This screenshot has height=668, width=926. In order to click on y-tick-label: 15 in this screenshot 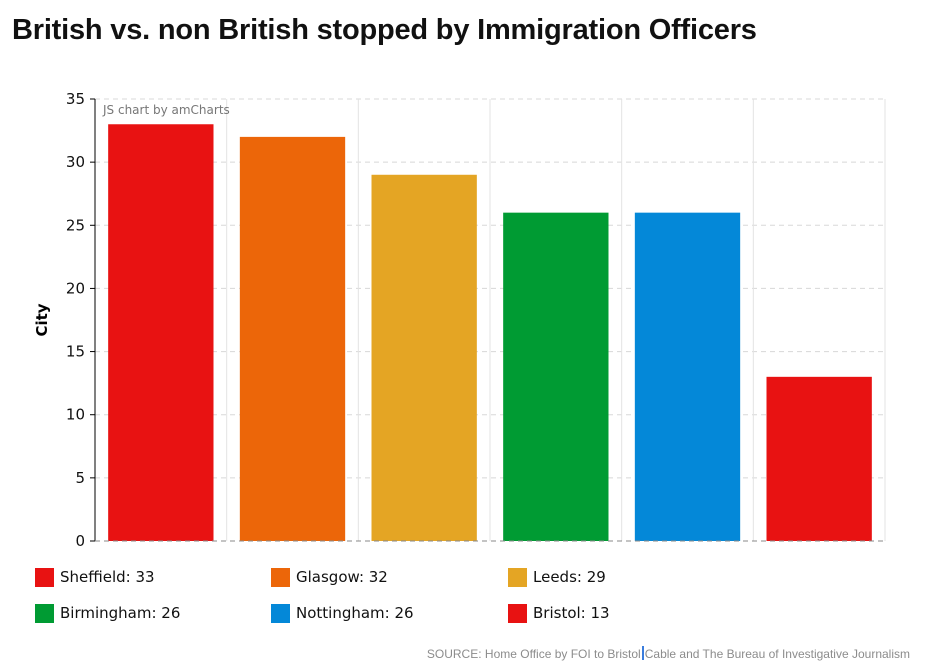, I will do `click(75, 352)`.